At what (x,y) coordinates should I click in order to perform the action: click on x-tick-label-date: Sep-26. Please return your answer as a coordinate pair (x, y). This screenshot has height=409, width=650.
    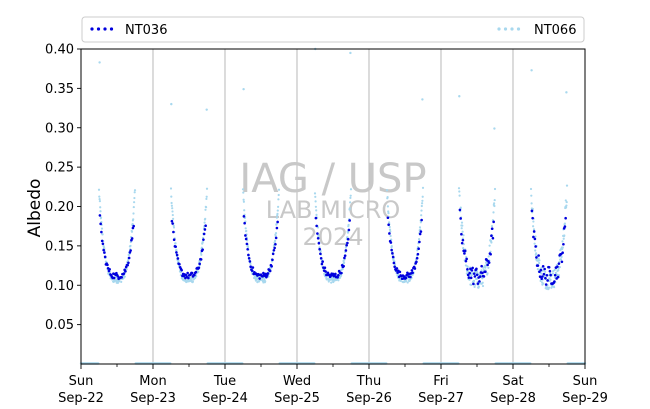
    Looking at the image, I should click on (369, 398).